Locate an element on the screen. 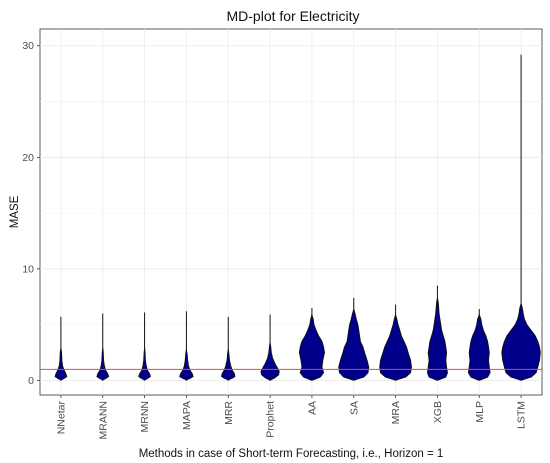 This screenshot has width=550, height=463. x-tick-label: MRANN is located at coordinates (103, 420).